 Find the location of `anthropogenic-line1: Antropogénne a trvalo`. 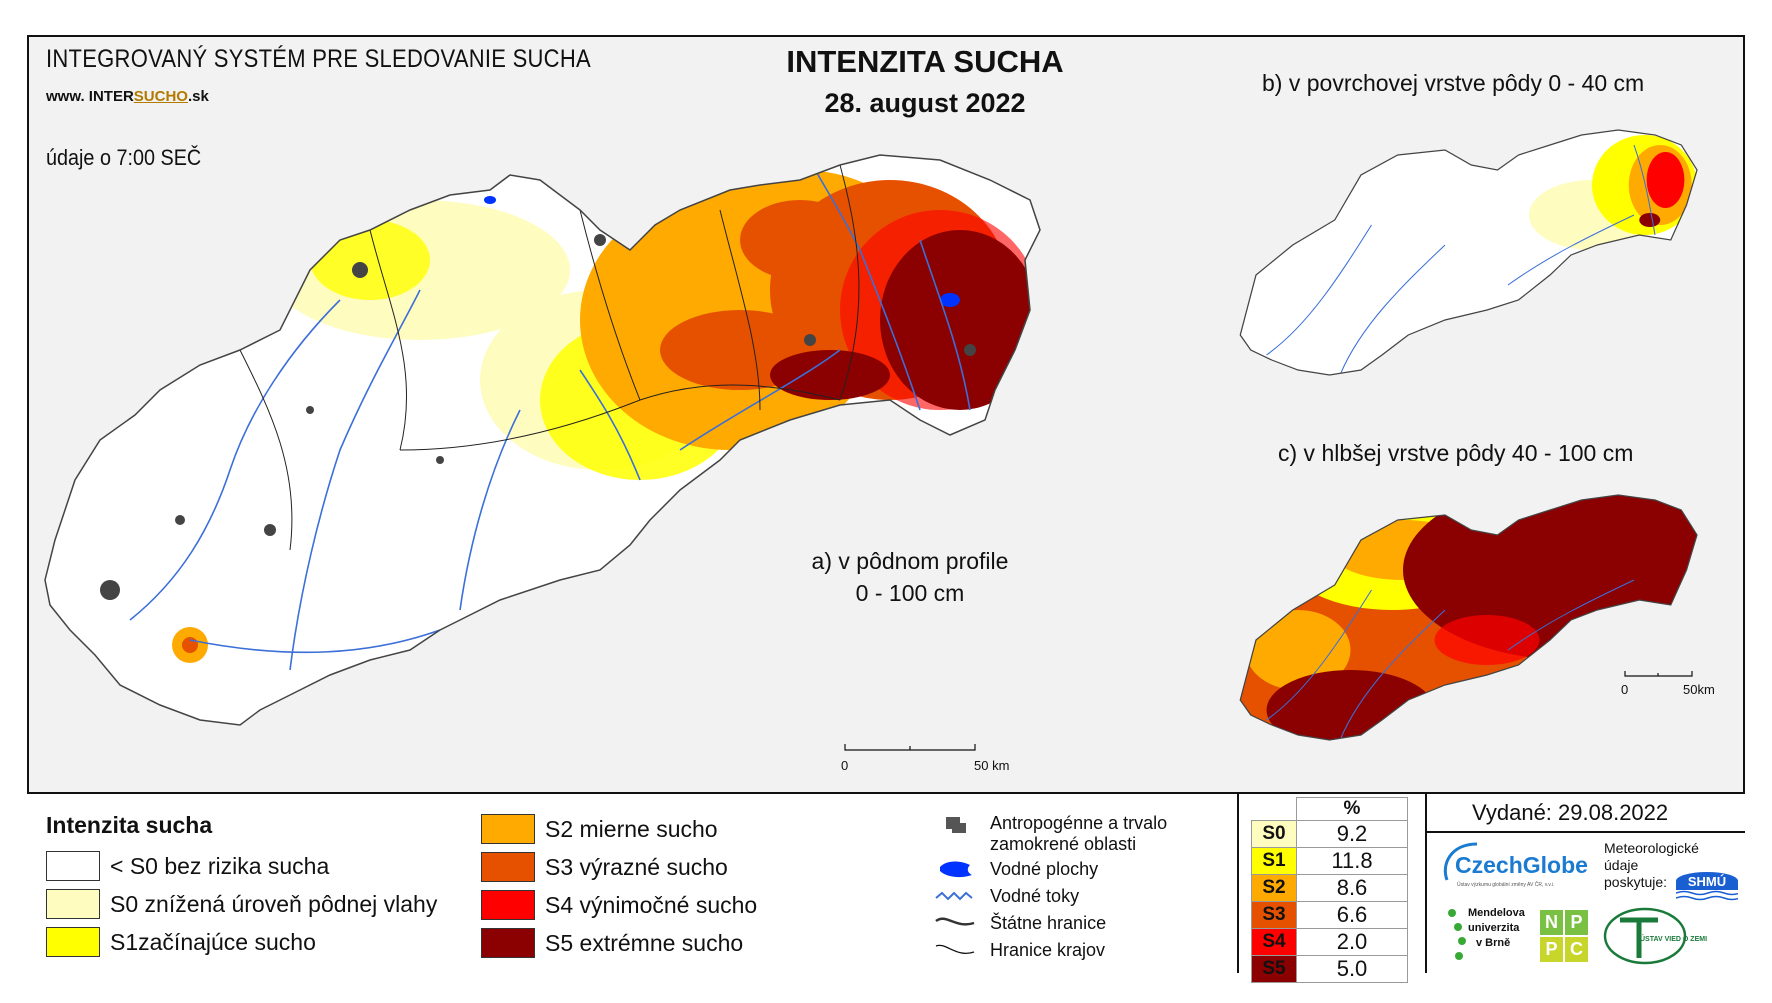

anthropogenic-line1: Antropogénne a trvalo is located at coordinates (1079, 823).